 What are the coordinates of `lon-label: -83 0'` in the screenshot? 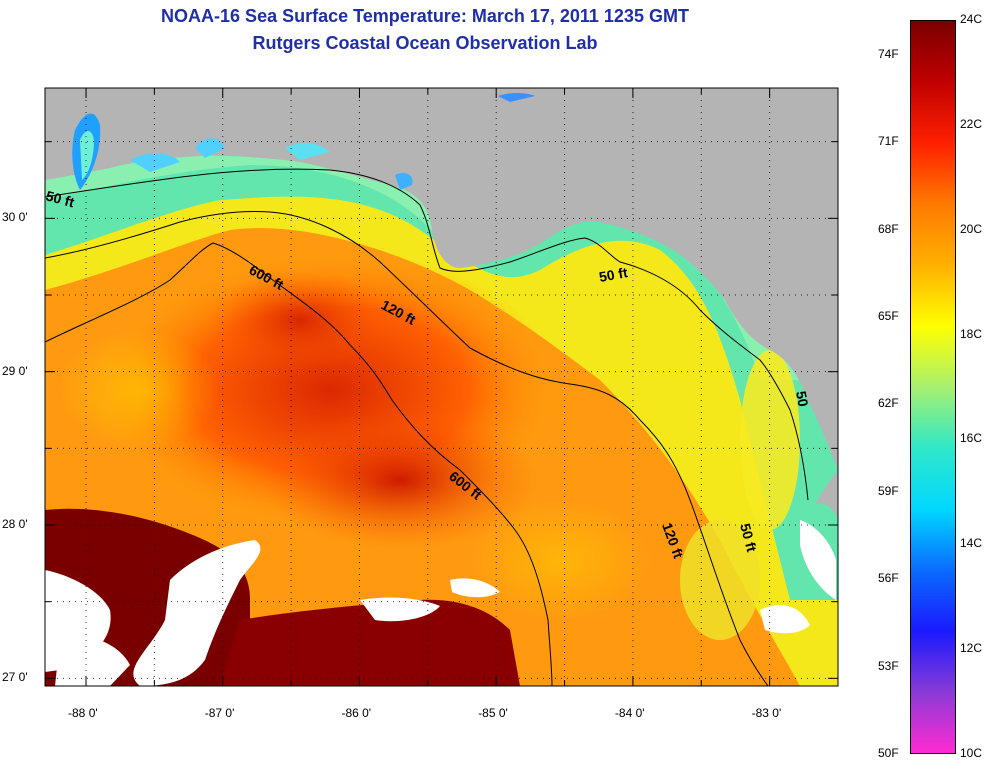 It's located at (766, 713).